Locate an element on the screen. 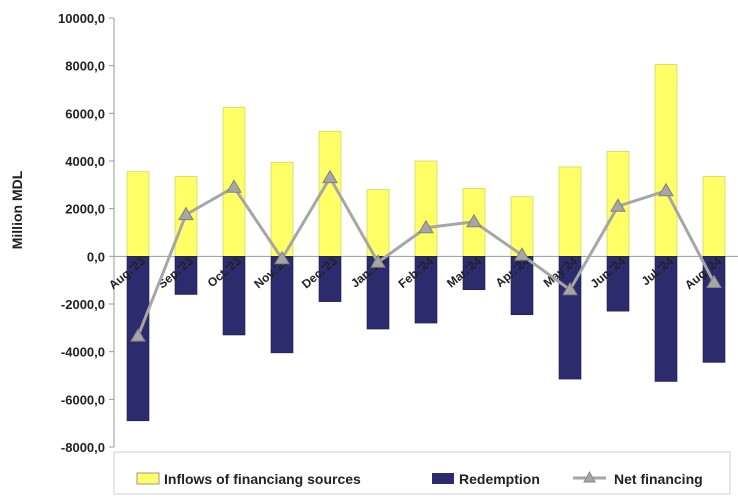 The image size is (738, 501). legend-box is located at coordinates (422, 473).